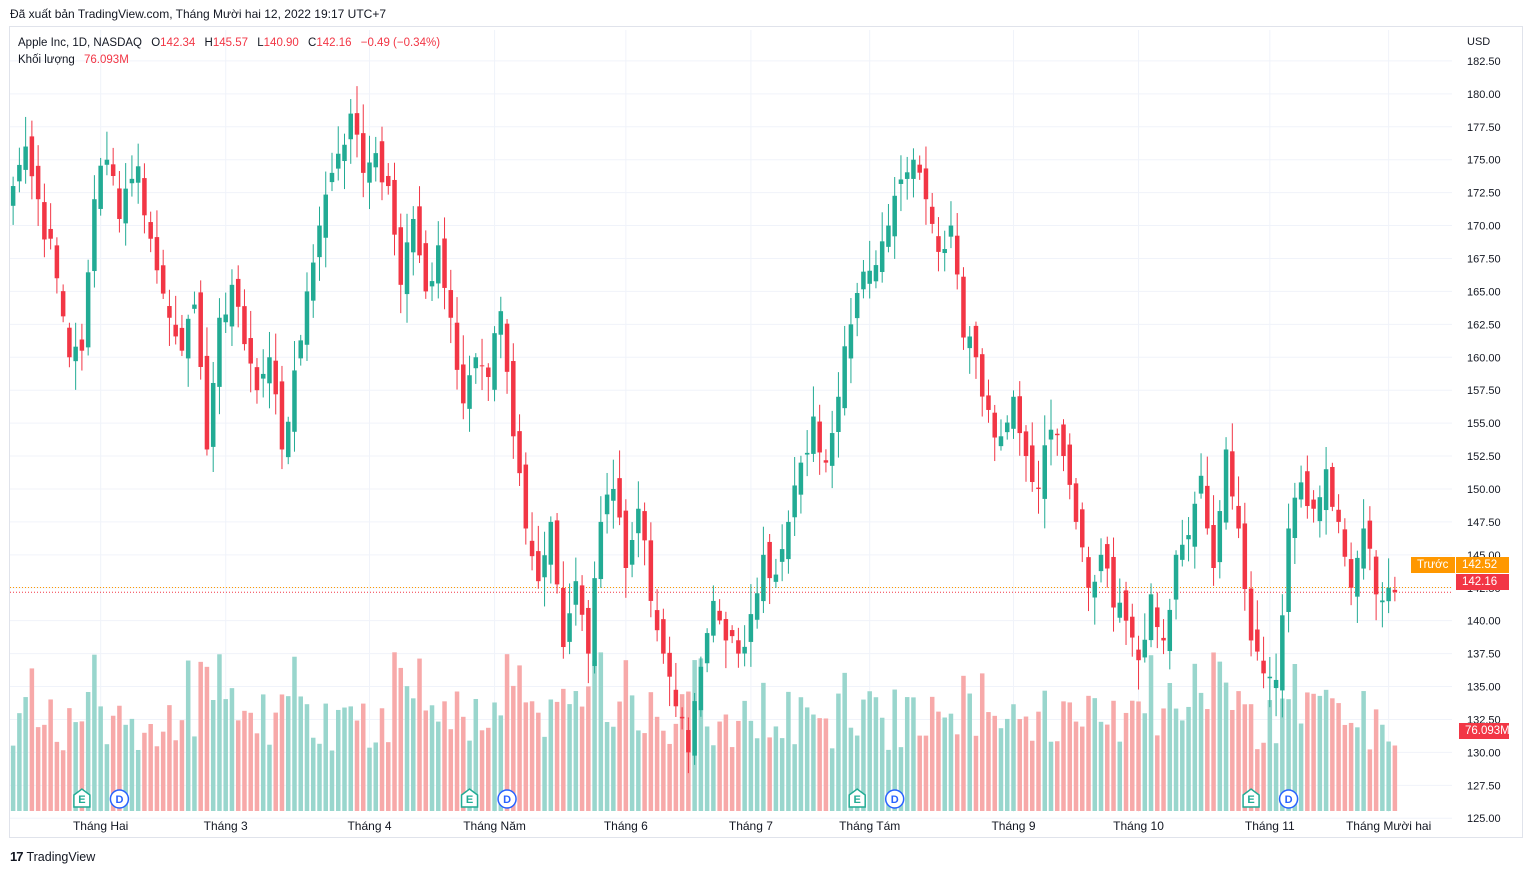 The height and width of the screenshot is (875, 1533). I want to click on y-tick-label: 125.00, so click(1484, 819).